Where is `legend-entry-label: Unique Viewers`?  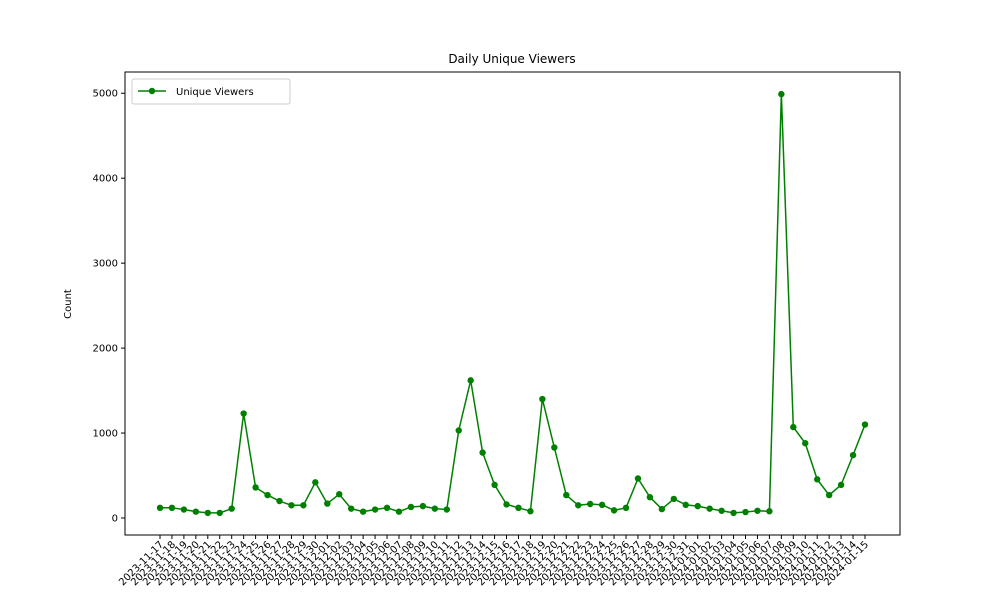 legend-entry-label: Unique Viewers is located at coordinates (215, 92).